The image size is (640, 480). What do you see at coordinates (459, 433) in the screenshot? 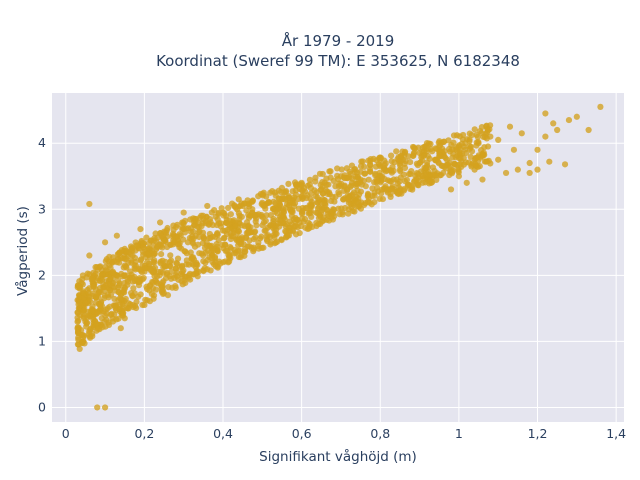
I see `x-tick-label: 1` at bounding box center [459, 433].